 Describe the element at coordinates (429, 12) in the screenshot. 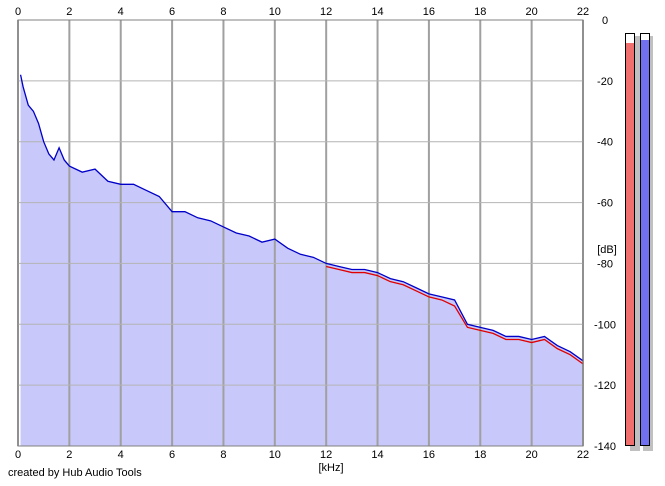

I see `x-tick-label-top: 16` at that location.